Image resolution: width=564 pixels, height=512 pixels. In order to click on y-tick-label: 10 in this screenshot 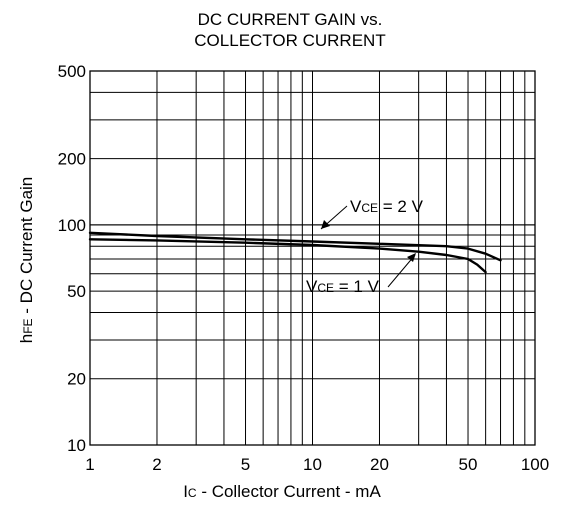, I will do `click(76, 445)`.